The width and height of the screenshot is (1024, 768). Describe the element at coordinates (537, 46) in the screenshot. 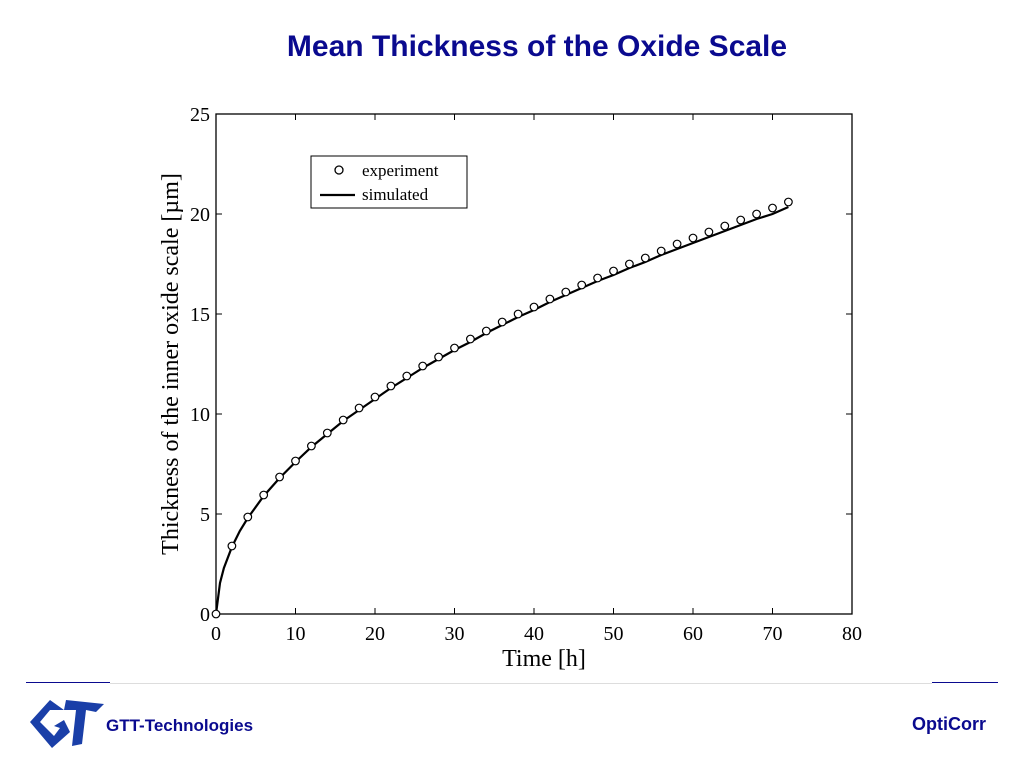

I see `slide-title: Mean Thickness of the Oxide Scale` at that location.